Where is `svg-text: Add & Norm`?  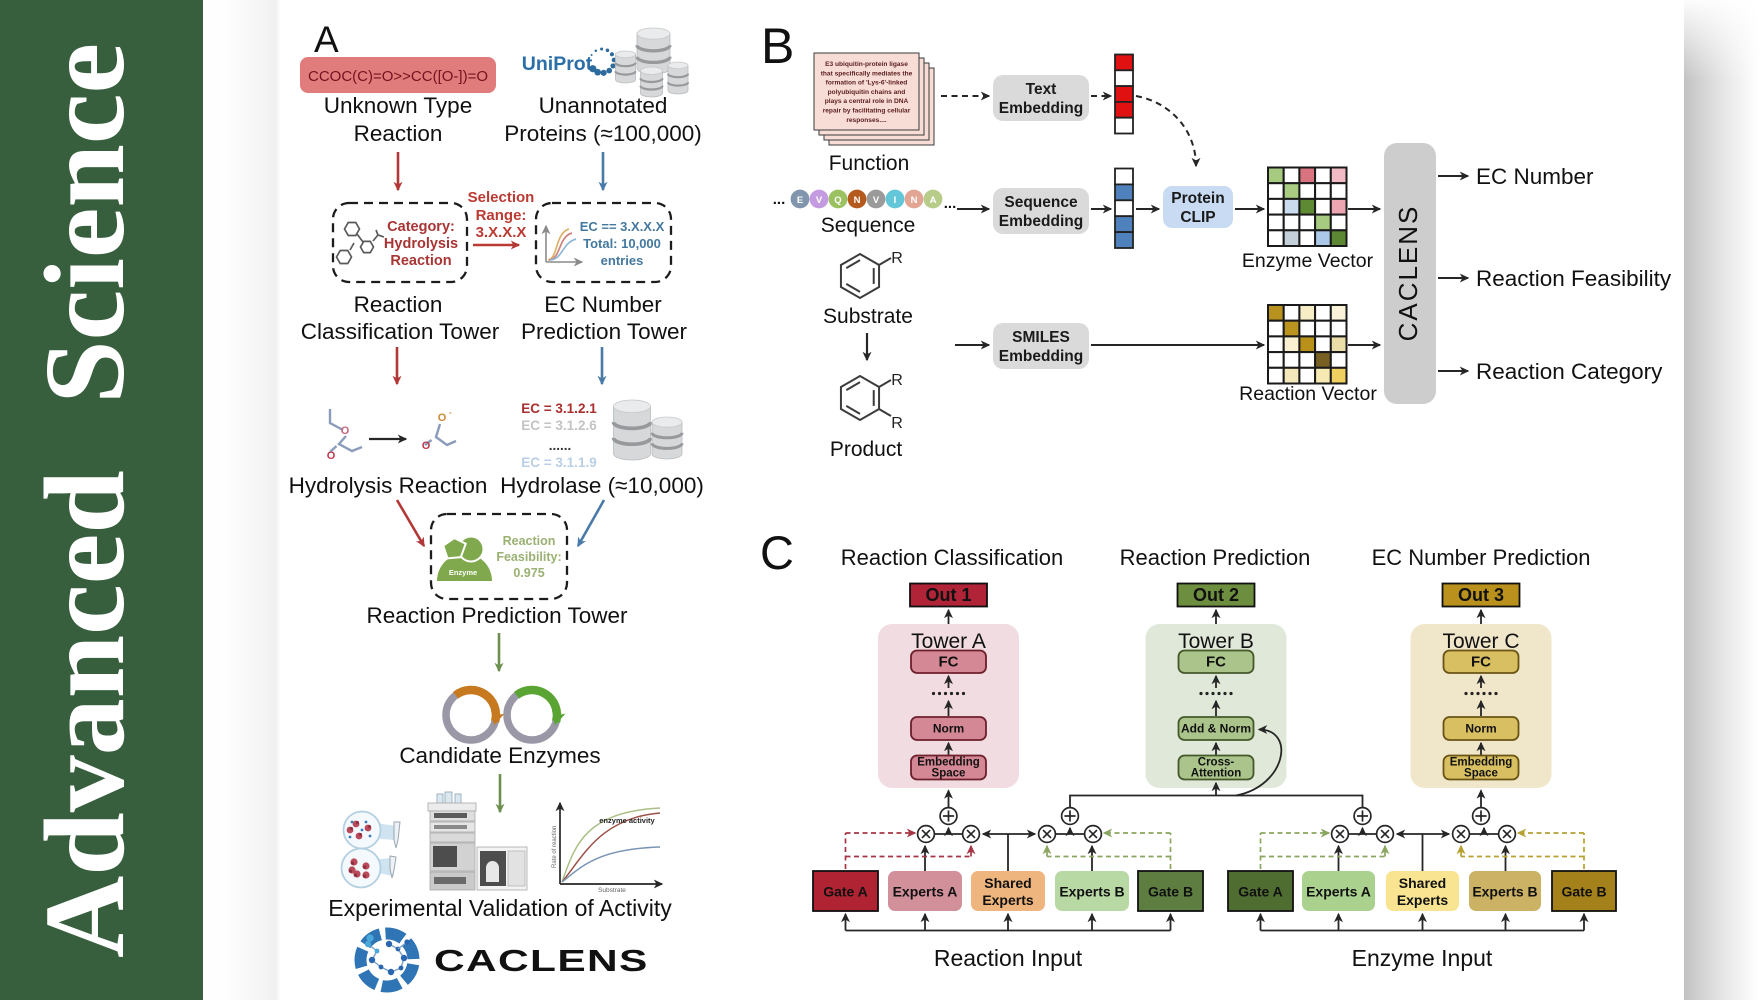
svg-text: Add & Norm is located at coordinates (1216, 729).